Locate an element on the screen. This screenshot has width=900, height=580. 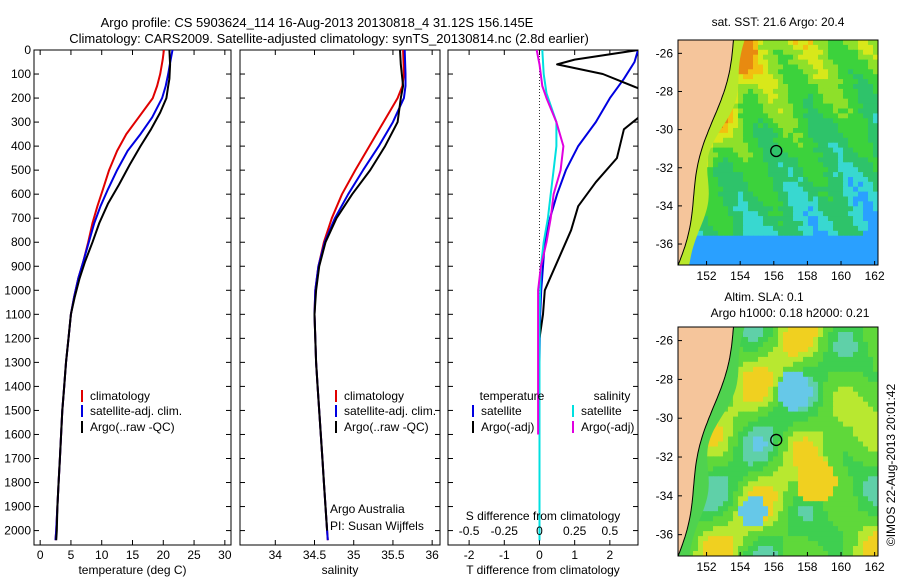
y-tick-label: 400 is located at coordinates (21, 146).